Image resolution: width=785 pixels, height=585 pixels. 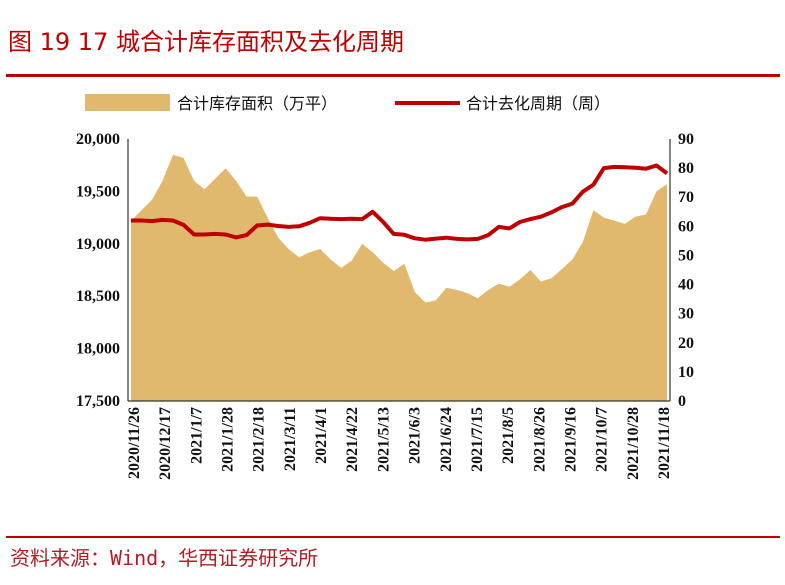 I want to click on x-tick-label: 2021/1/28, so click(x=228, y=439).